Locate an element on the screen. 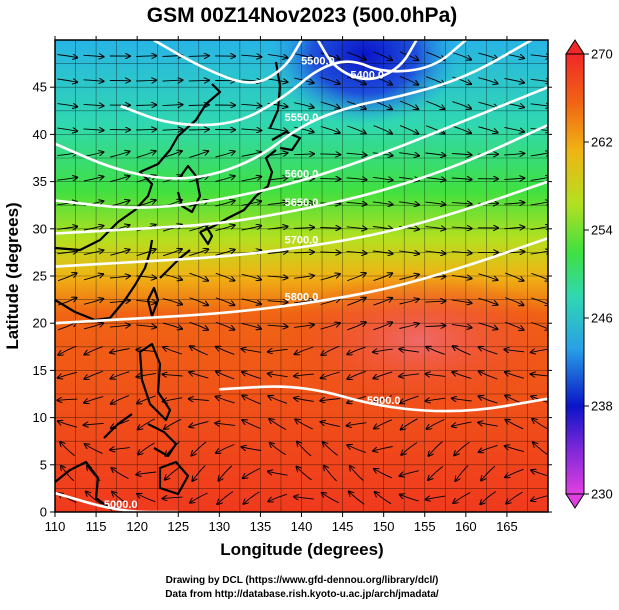 This screenshot has height=610, width=619. x-tick-label: 115 is located at coordinates (96, 526).